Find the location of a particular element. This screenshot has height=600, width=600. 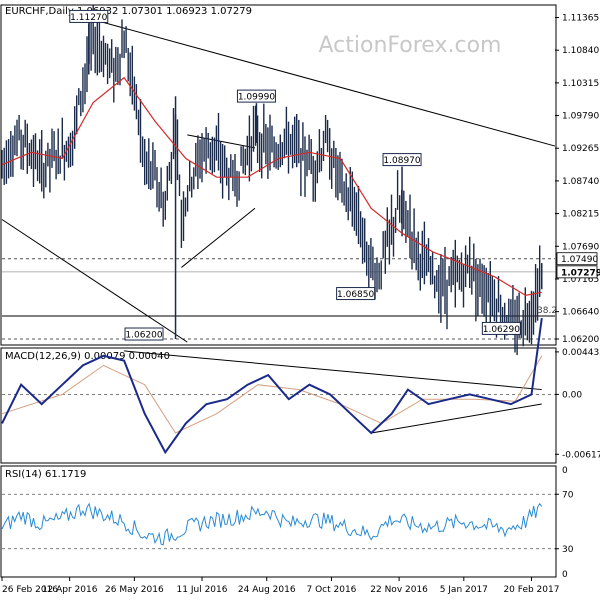

current-price-label: 1.07279 is located at coordinates (580, 273).